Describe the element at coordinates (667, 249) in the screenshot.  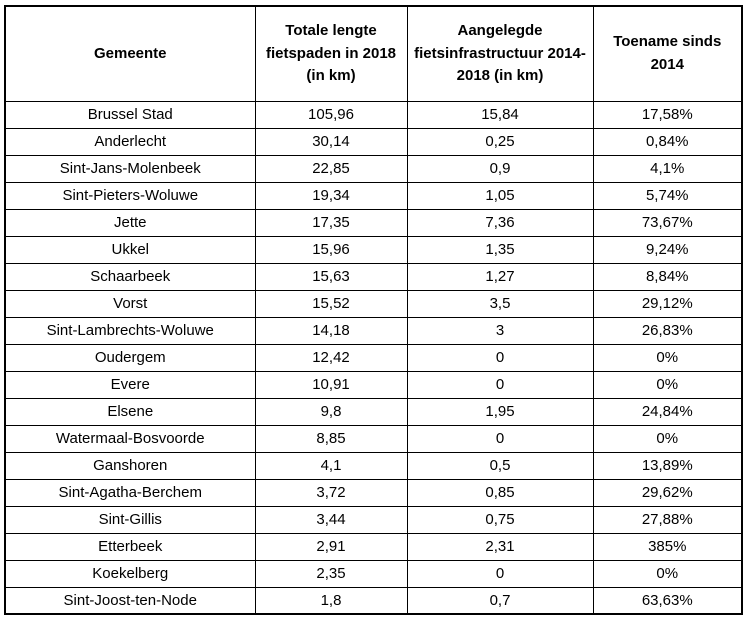
I see `toename-cell: 9,24%` at that location.